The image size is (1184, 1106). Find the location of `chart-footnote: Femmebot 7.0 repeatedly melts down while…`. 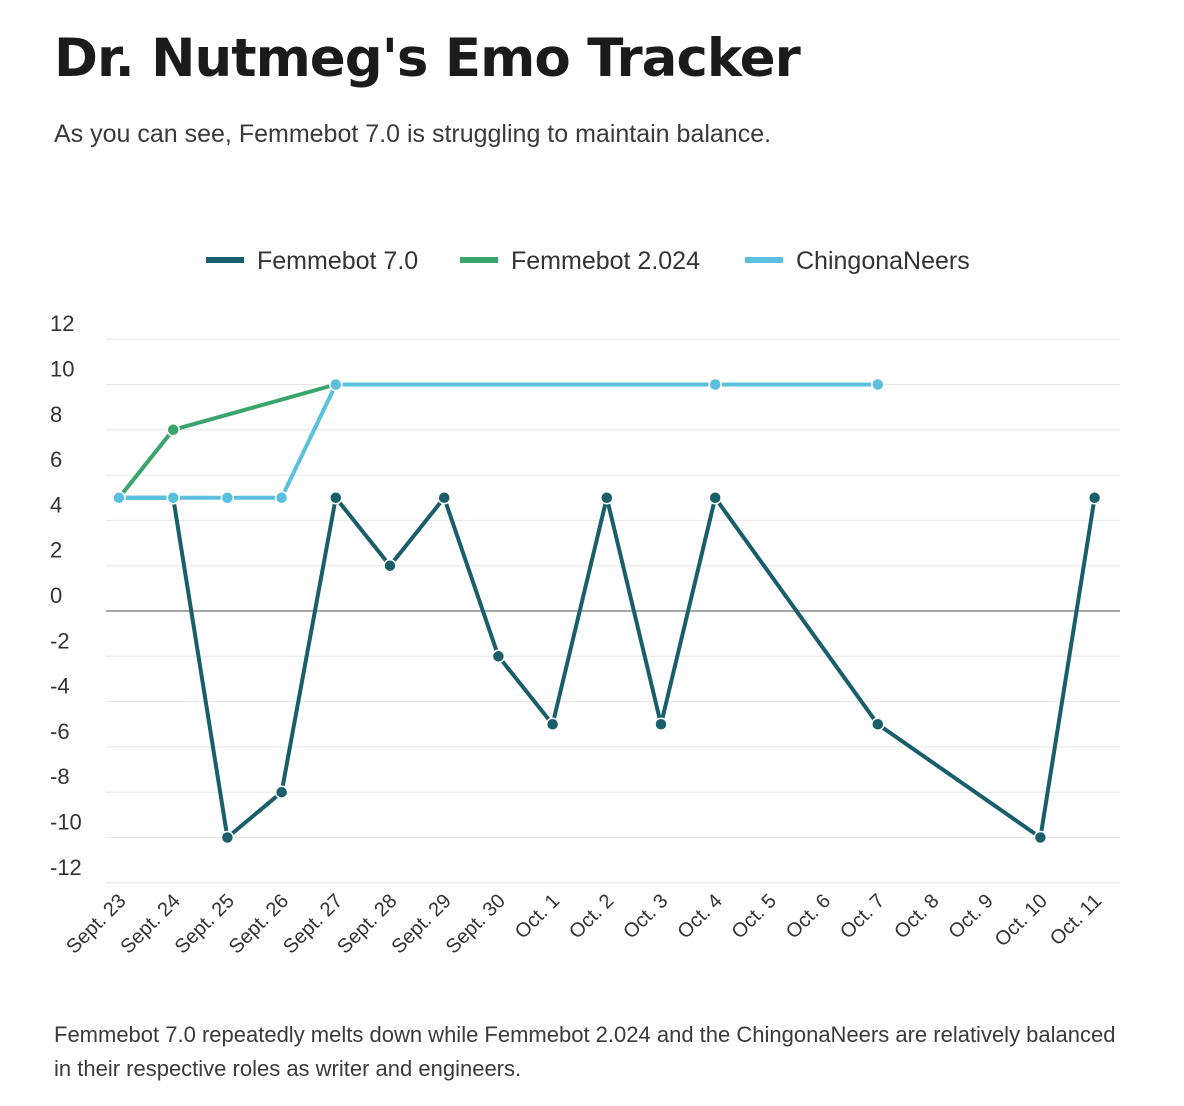

chart-footnote: Femmebot 7.0 repeatedly melts down while… is located at coordinates (585, 1051).